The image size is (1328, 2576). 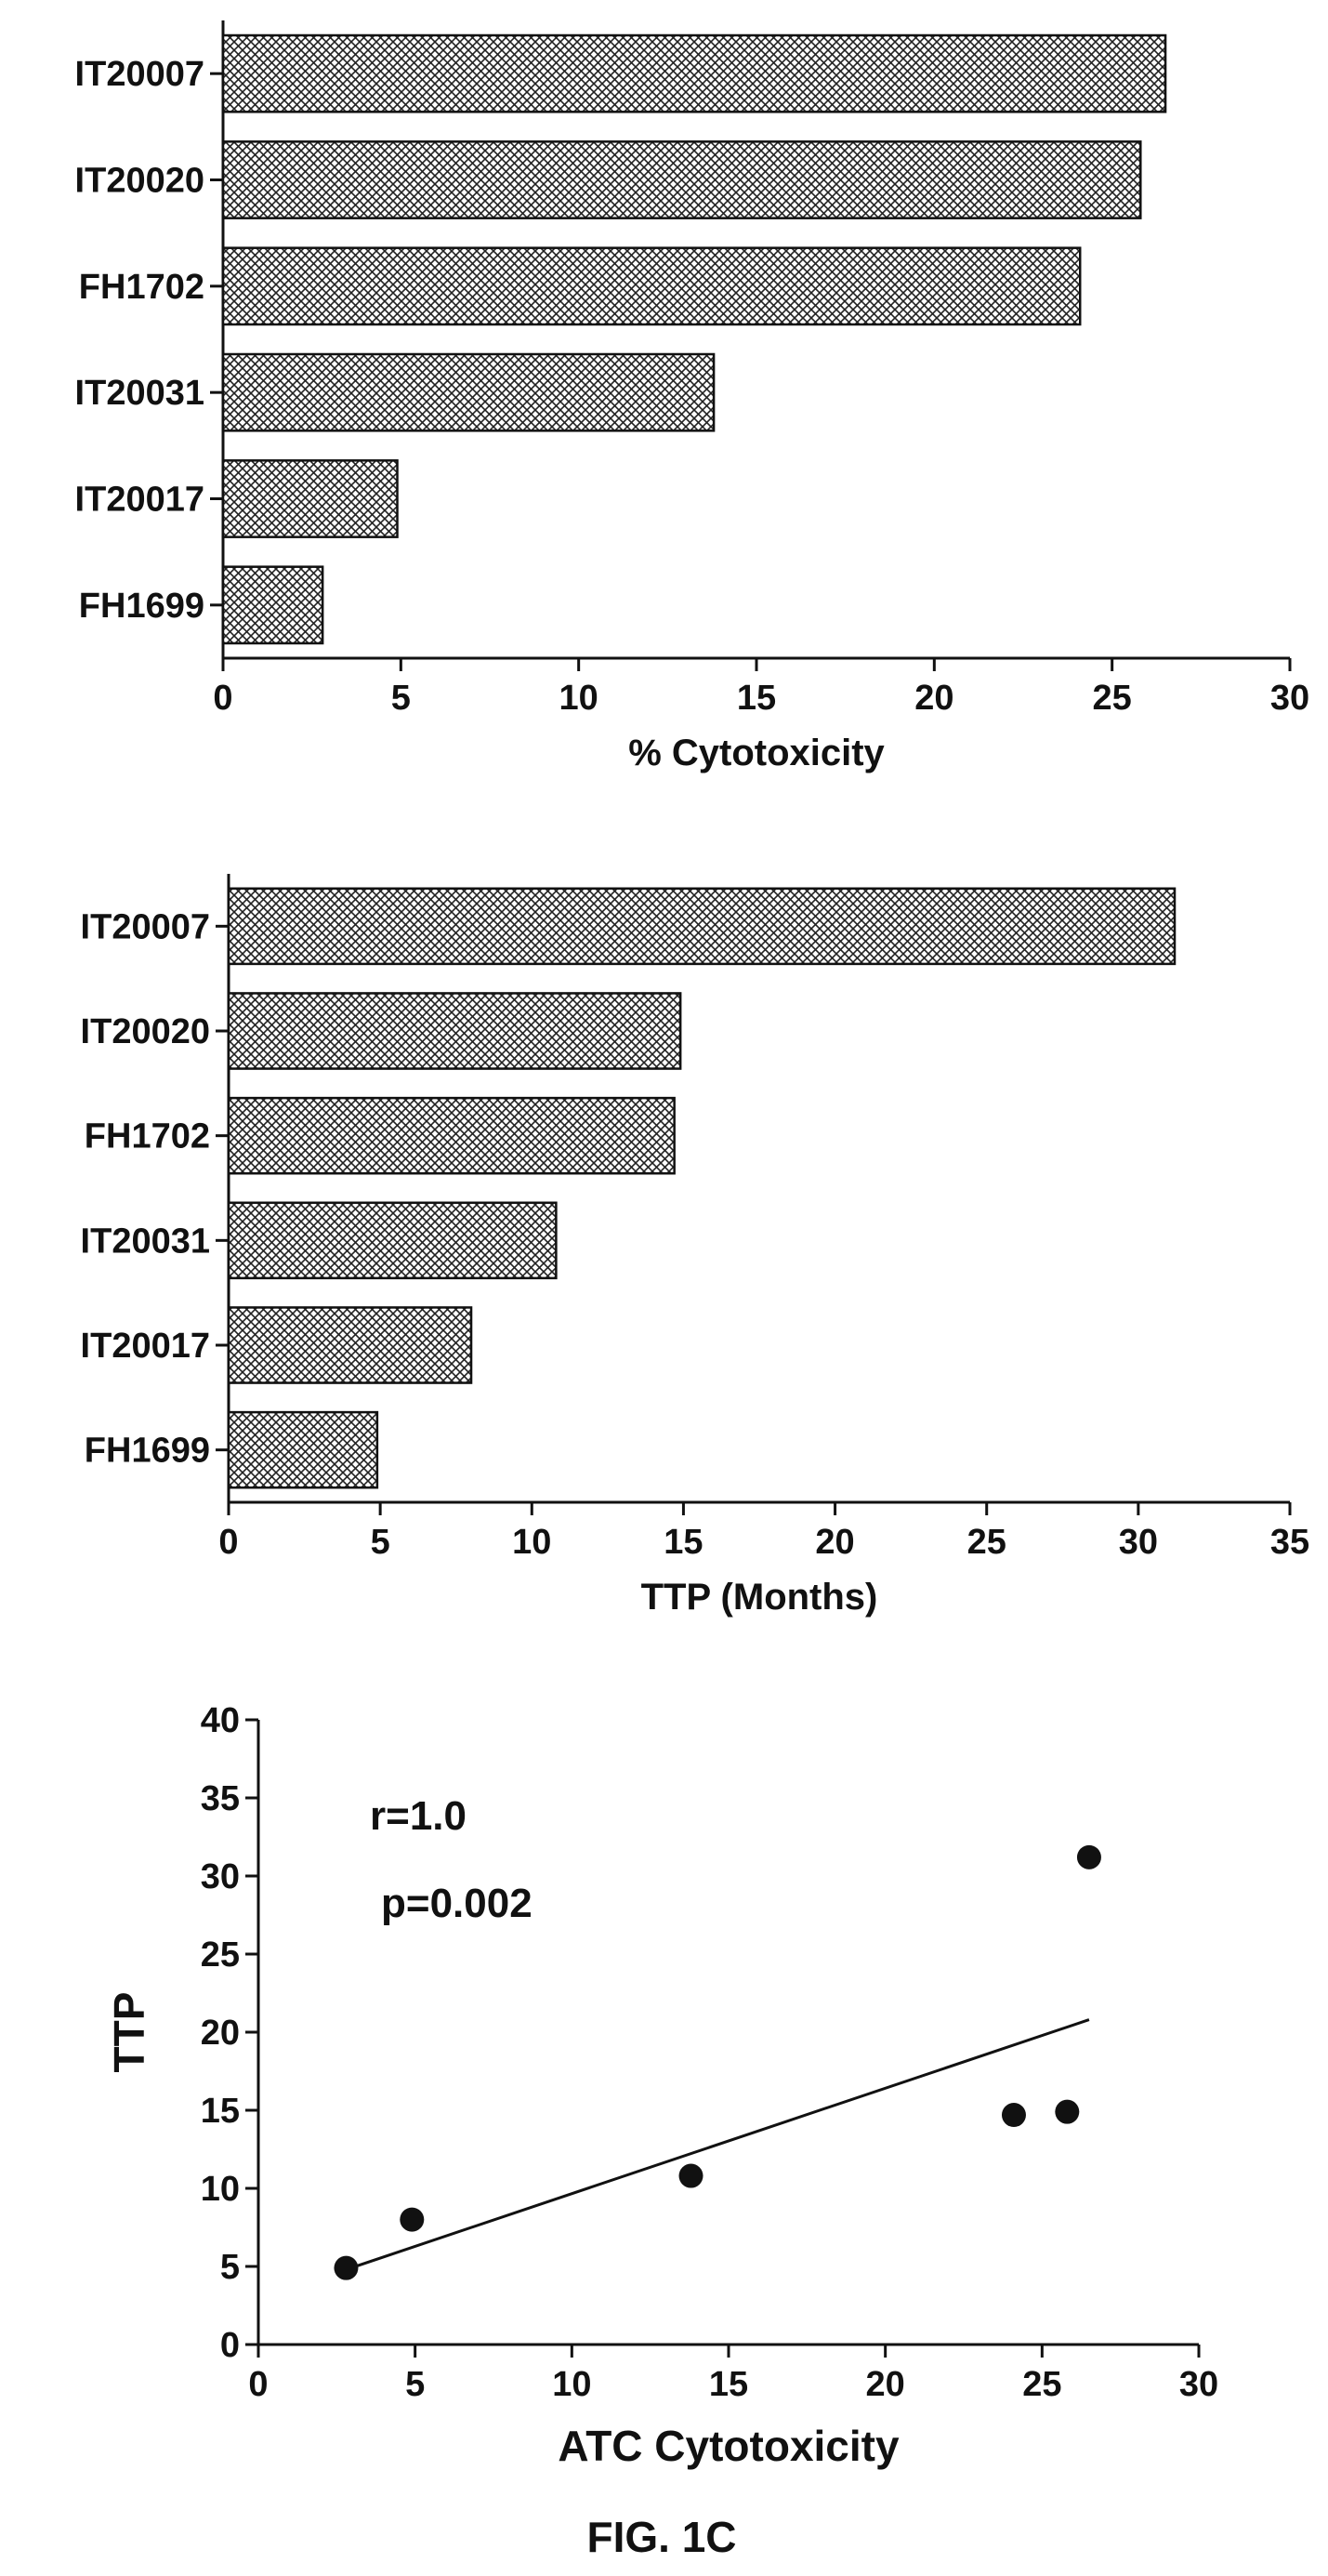 I want to click on p-value-annotation: p=0.002, so click(x=457, y=1903).